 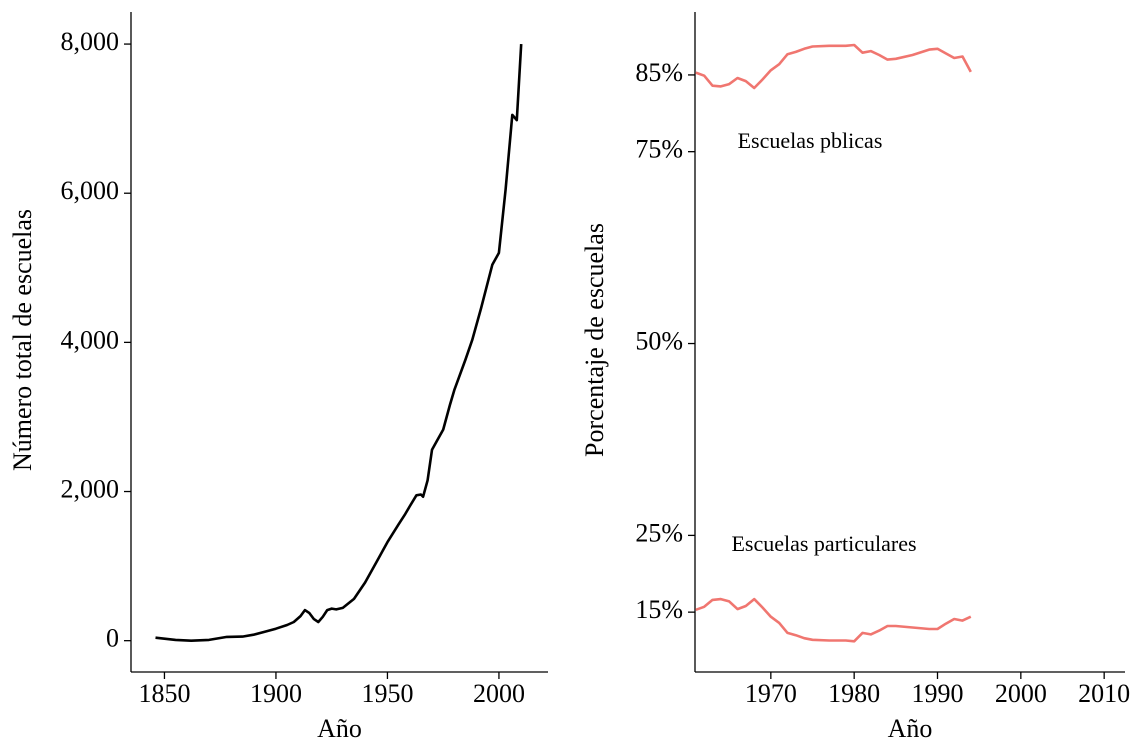 I want to click on y-tick-label: 0, so click(x=112, y=638).